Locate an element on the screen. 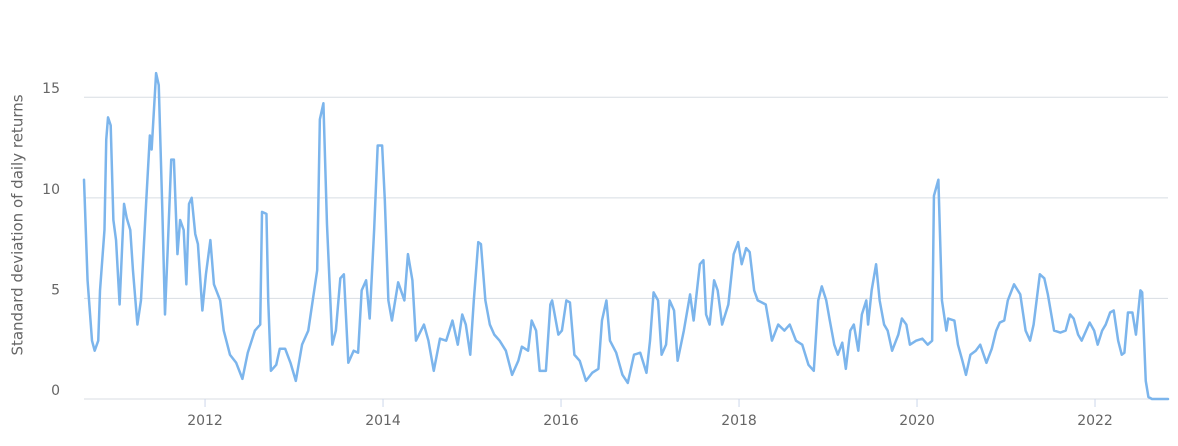 The image size is (1178, 446). x-tick-label: 2018 is located at coordinates (739, 421).